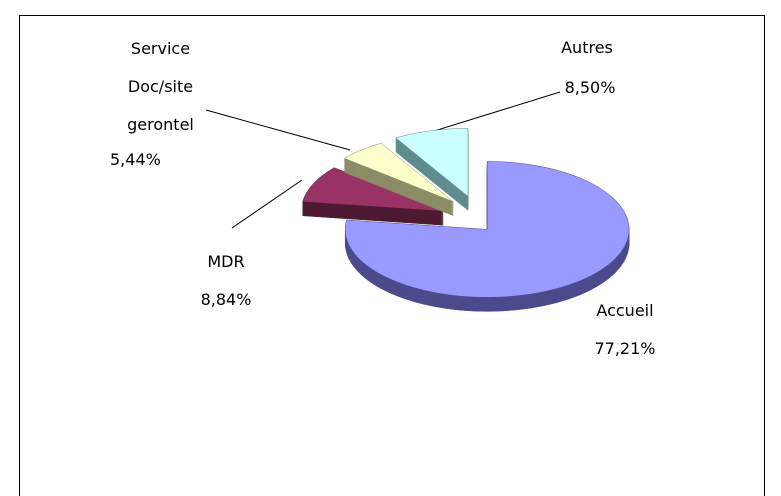  What do you see at coordinates (625, 310) in the screenshot?
I see `category-label: Accueil` at bounding box center [625, 310].